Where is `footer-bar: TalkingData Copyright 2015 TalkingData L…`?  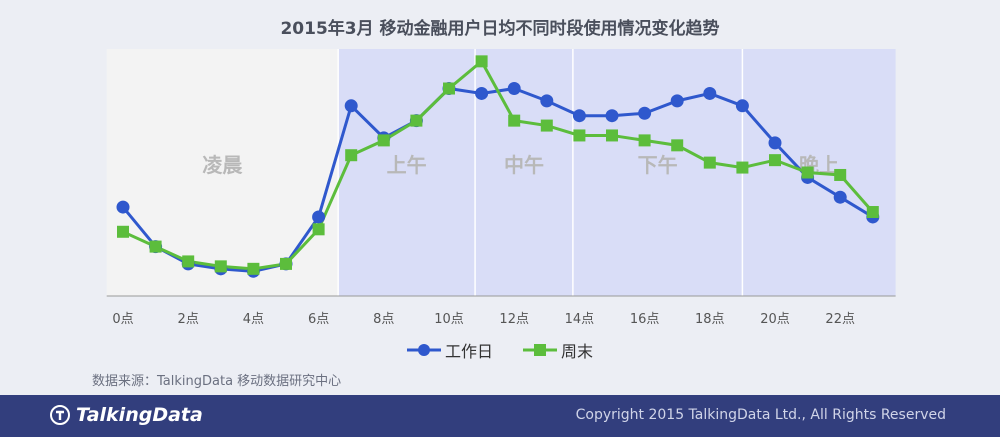 footer-bar: TalkingData Copyright 2015 TalkingData L… is located at coordinates (500, 416).